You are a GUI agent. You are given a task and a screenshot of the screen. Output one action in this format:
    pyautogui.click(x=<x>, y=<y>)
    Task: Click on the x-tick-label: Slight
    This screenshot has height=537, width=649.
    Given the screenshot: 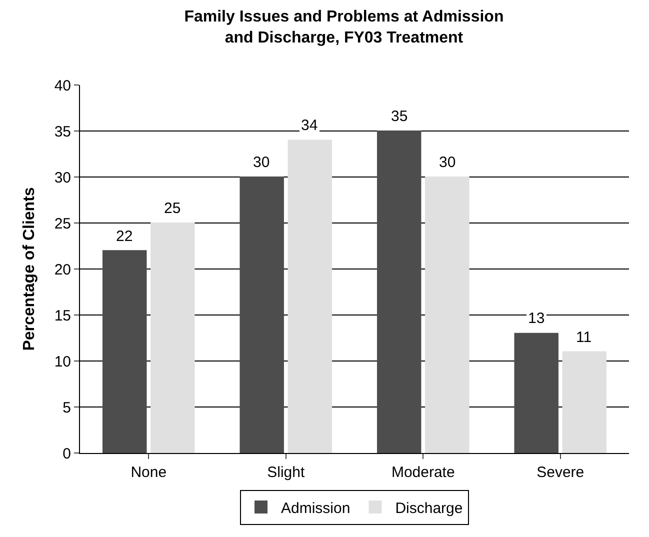 What is the action you would take?
    pyautogui.click(x=286, y=472)
    